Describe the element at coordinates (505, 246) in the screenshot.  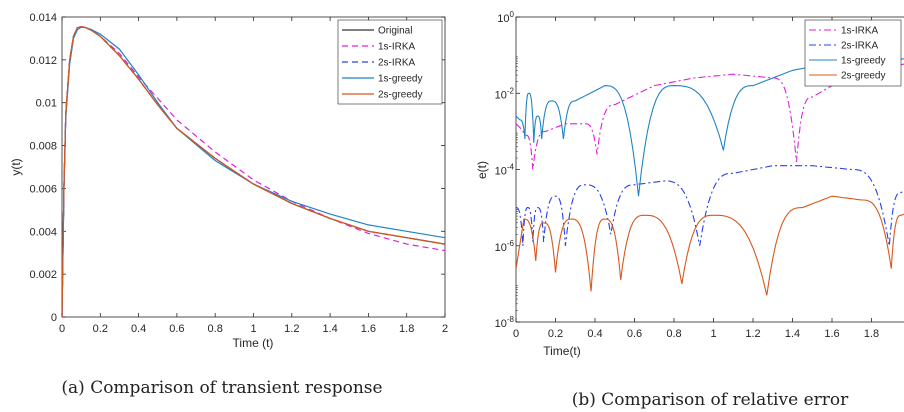
I see `panel-b-y-tick-label: 10⁻⁶` at that location.